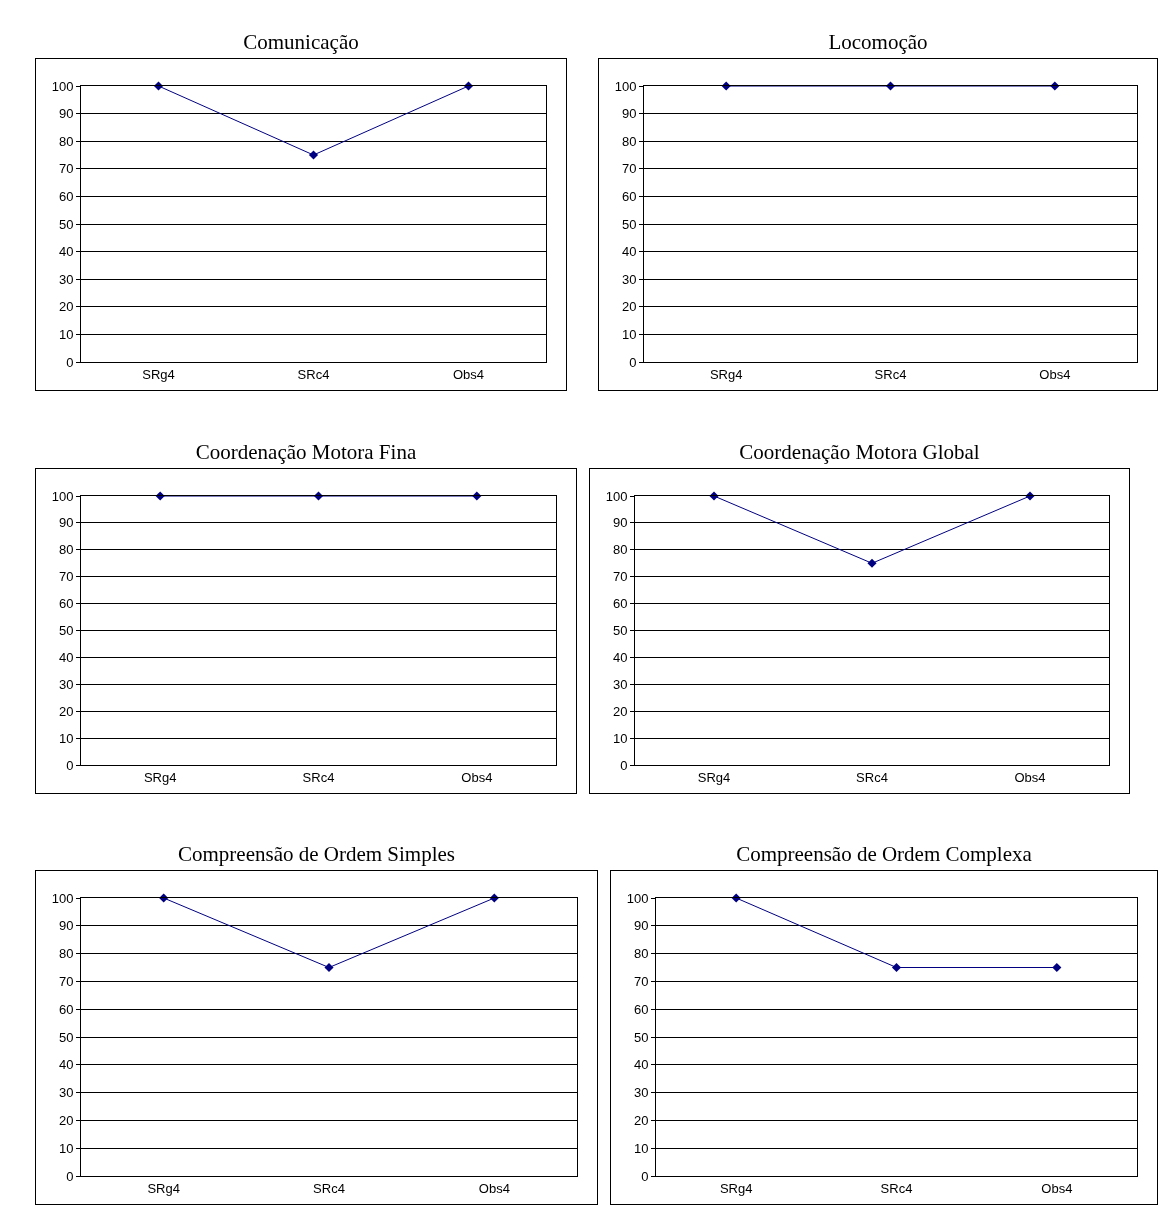 Image resolution: width=1173 pixels, height=1227 pixels. I want to click on chart-title: Coordenação Motora Fina, so click(306, 453).